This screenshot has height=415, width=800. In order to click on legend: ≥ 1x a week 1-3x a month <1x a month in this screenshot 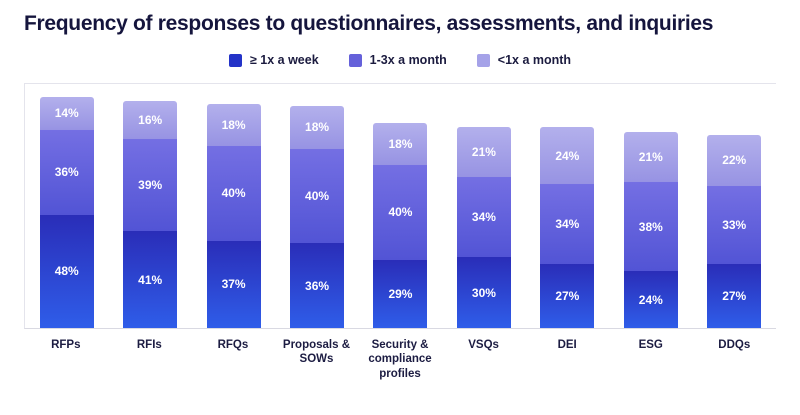, I will do `click(400, 60)`.